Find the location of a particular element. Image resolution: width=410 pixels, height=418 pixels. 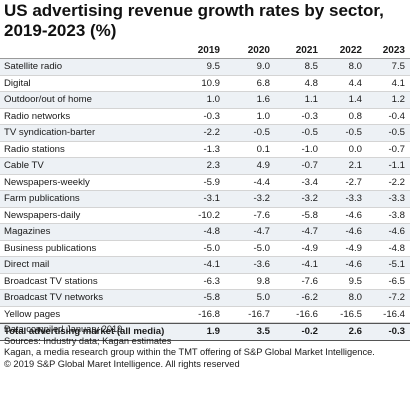

cell-value-2021: -3.2 is located at coordinates (309, 198).